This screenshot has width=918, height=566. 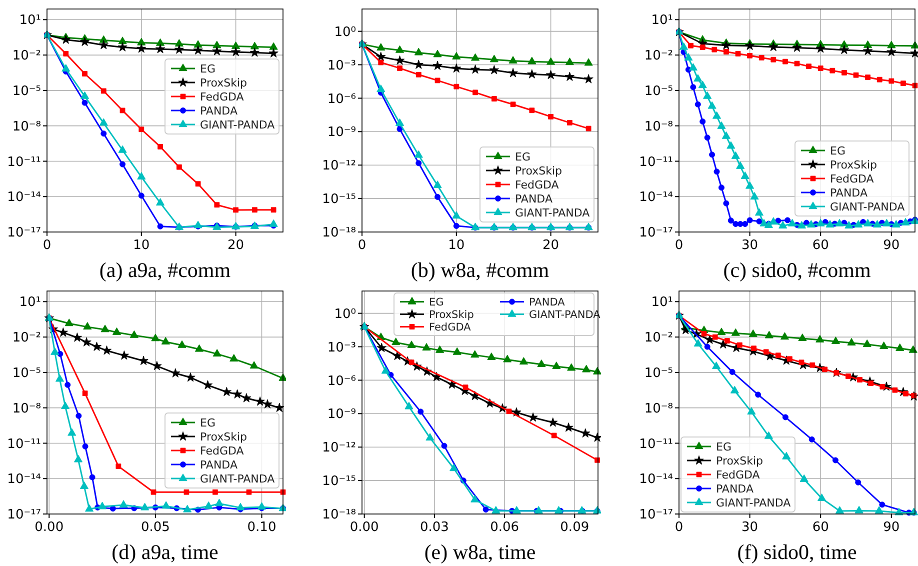 I want to click on x-tick-label: 0.03, so click(x=434, y=527).